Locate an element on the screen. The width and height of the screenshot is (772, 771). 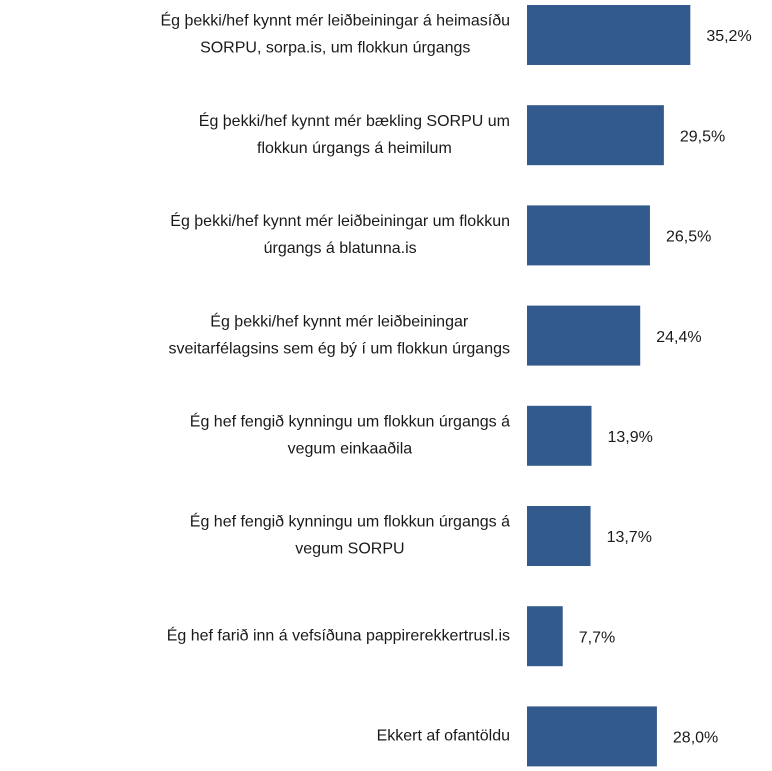
value-label: 13,7% is located at coordinates (629, 537).